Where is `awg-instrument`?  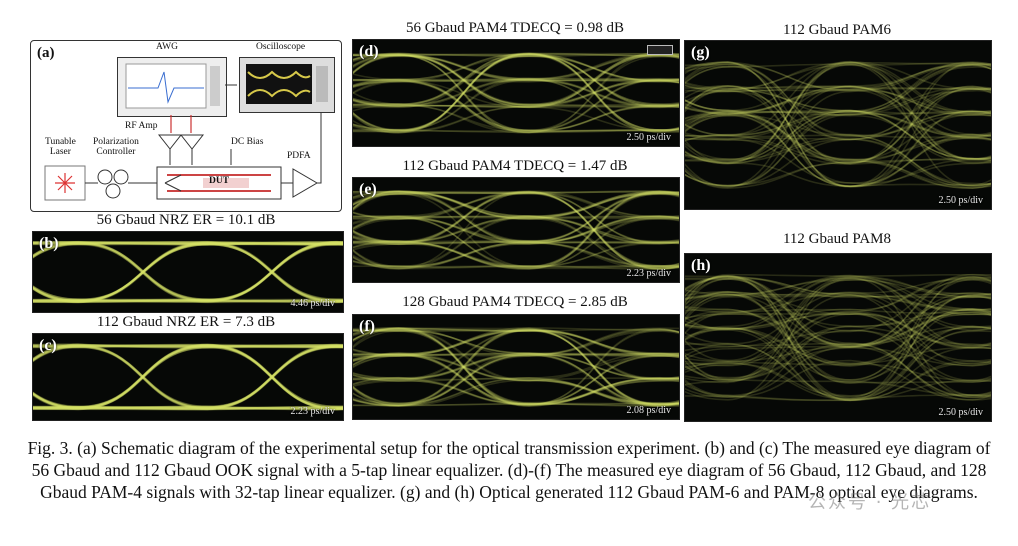
awg-instrument is located at coordinates (172, 87).